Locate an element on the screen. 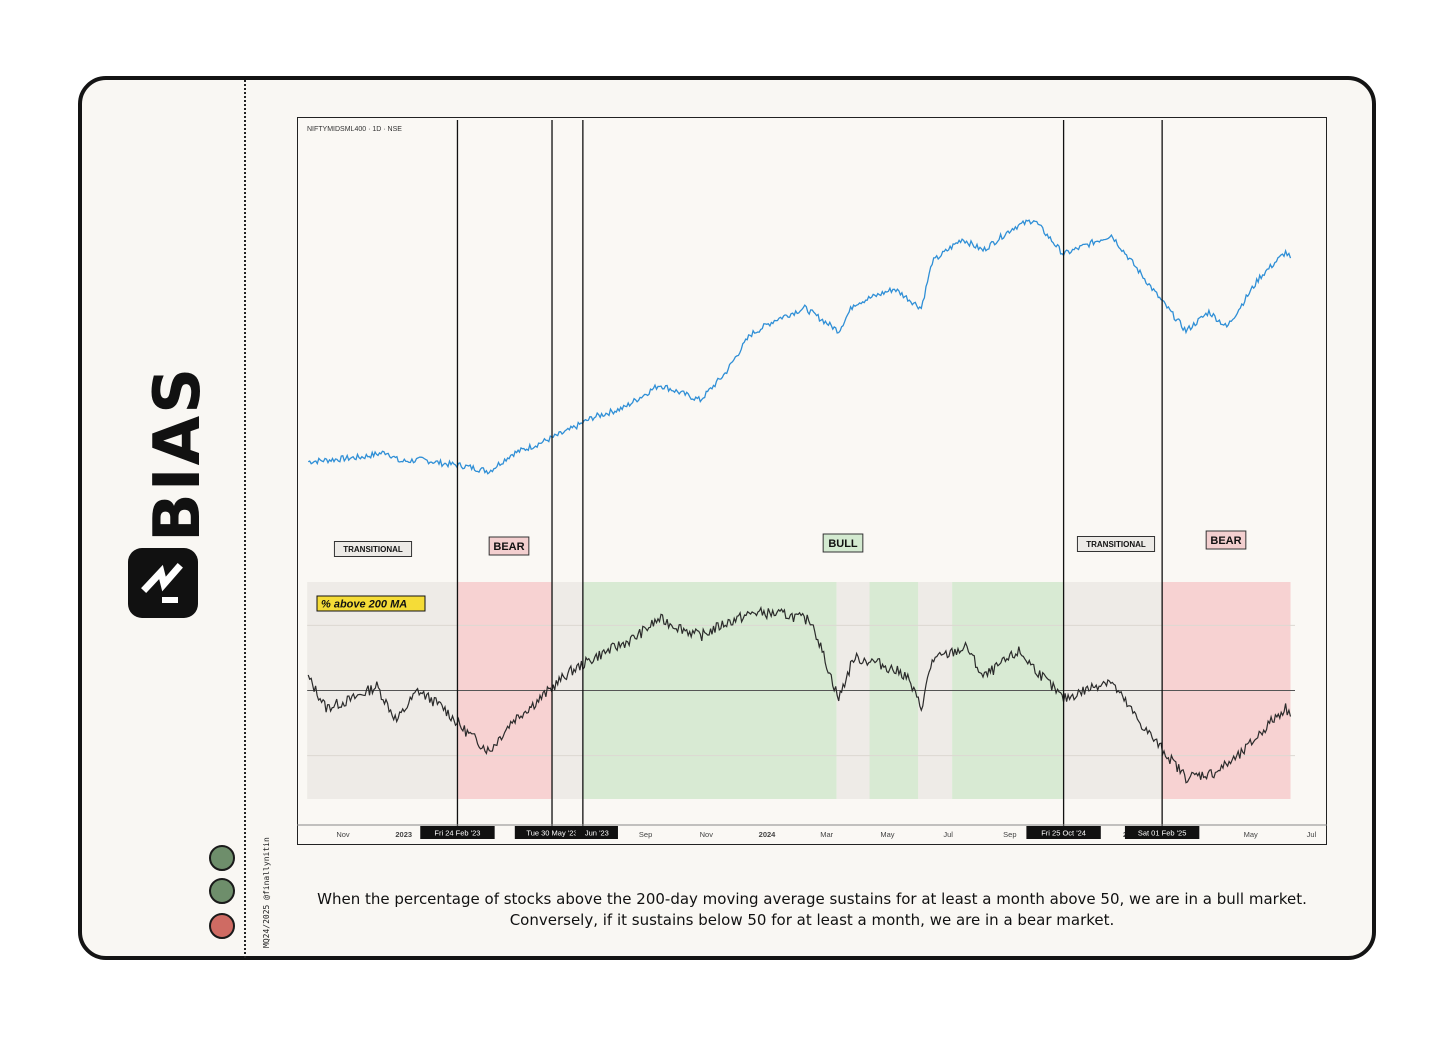 The height and width of the screenshot is (1040, 1456). regime-label: BULL is located at coordinates (843, 544).